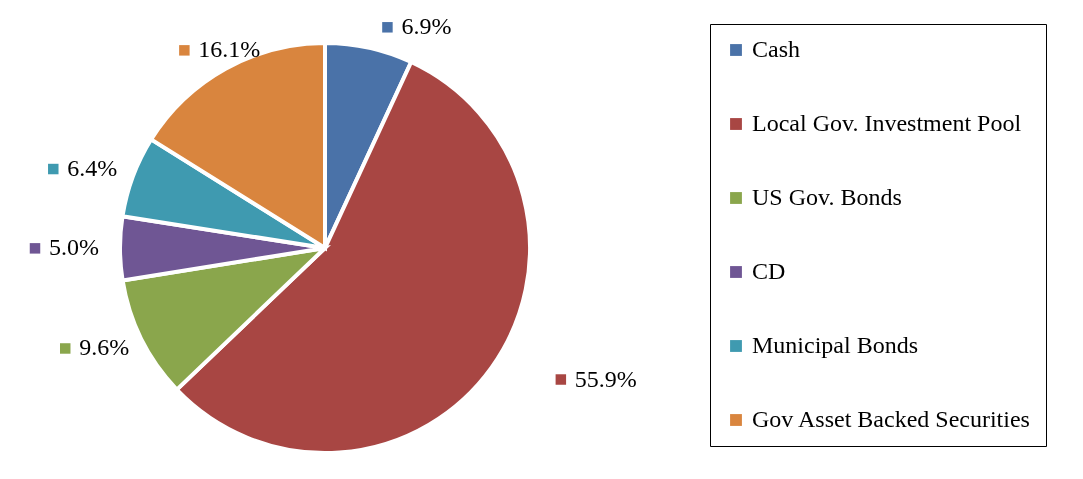  Describe the element at coordinates (887, 123) in the screenshot. I see `legend-label: Local Gov. Investment Pool` at that location.